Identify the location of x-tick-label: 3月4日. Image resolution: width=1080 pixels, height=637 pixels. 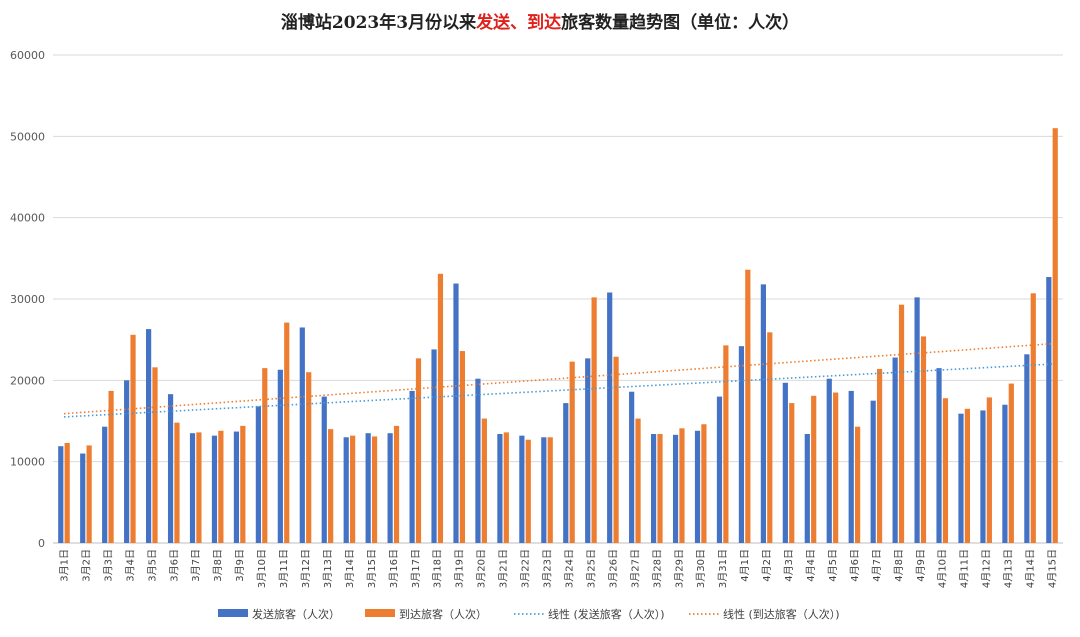
(130, 565).